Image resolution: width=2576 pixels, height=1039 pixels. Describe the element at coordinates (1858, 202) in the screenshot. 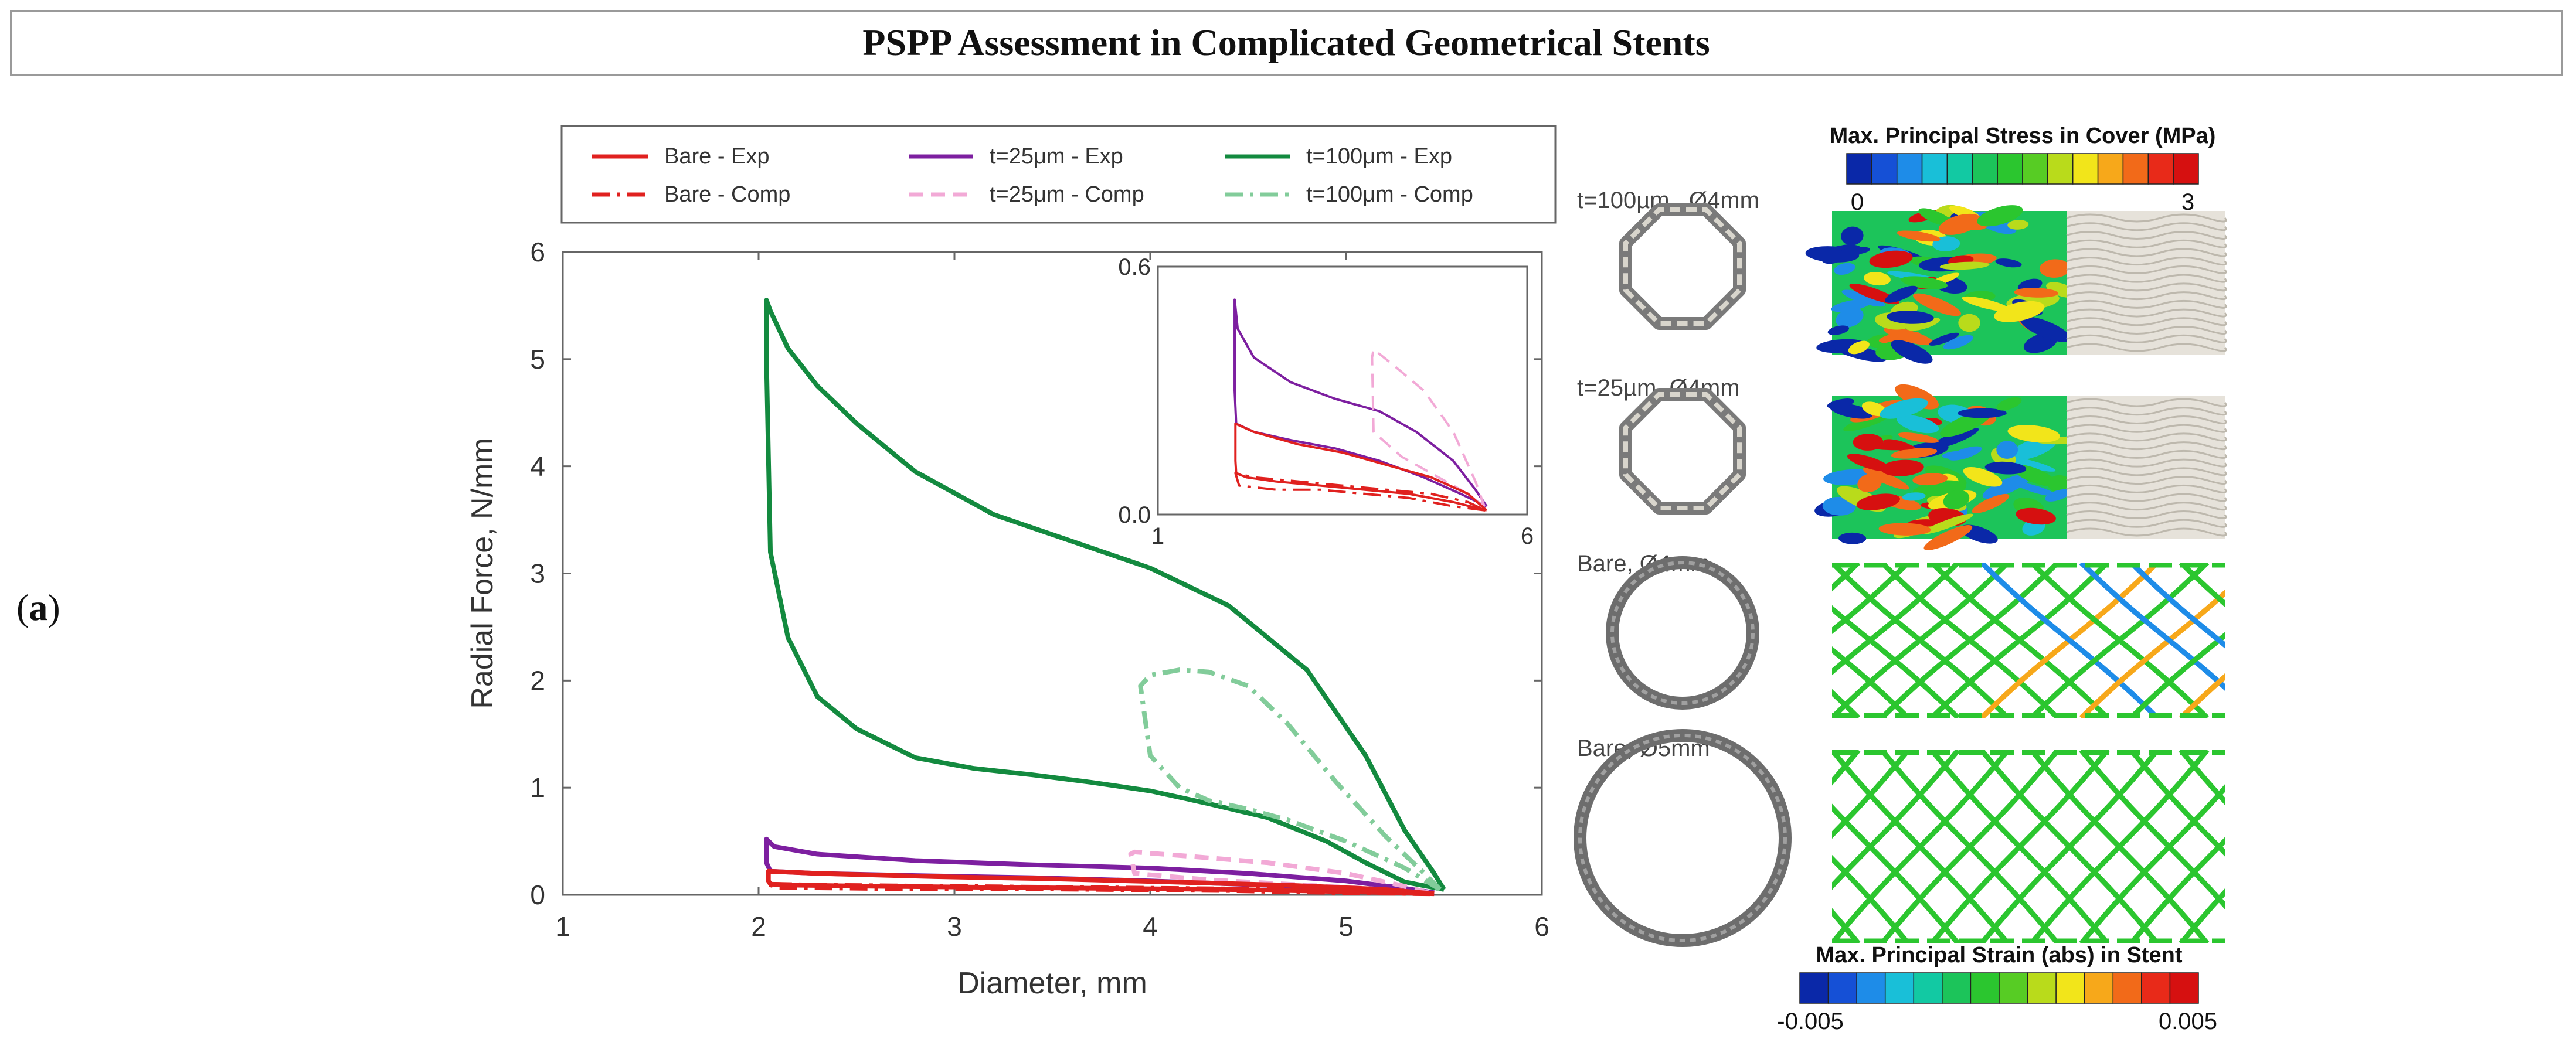

I see `colorbar-min: 0` at that location.